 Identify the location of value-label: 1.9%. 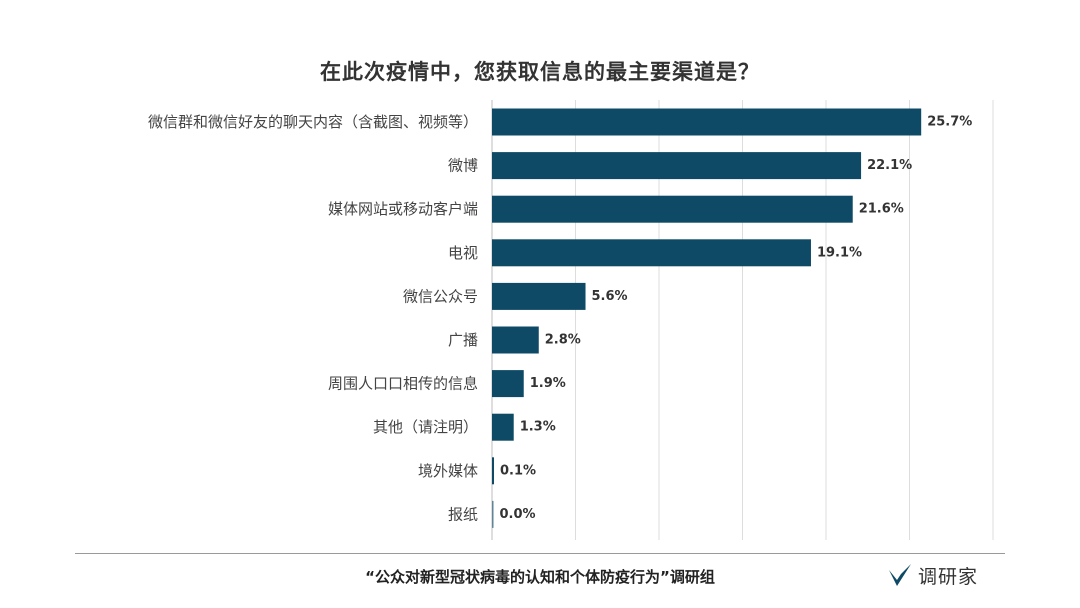
(548, 383).